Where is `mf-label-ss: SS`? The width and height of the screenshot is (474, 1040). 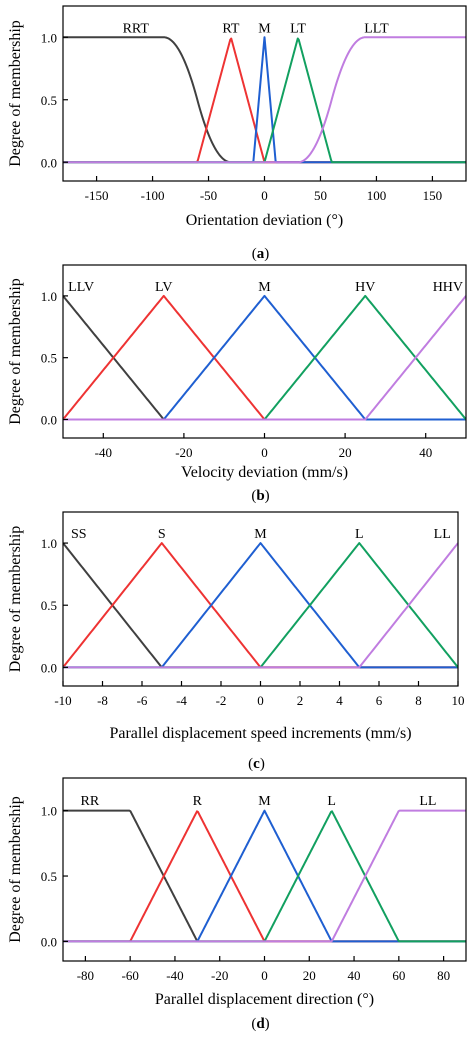
mf-label-ss: SS is located at coordinates (79, 534).